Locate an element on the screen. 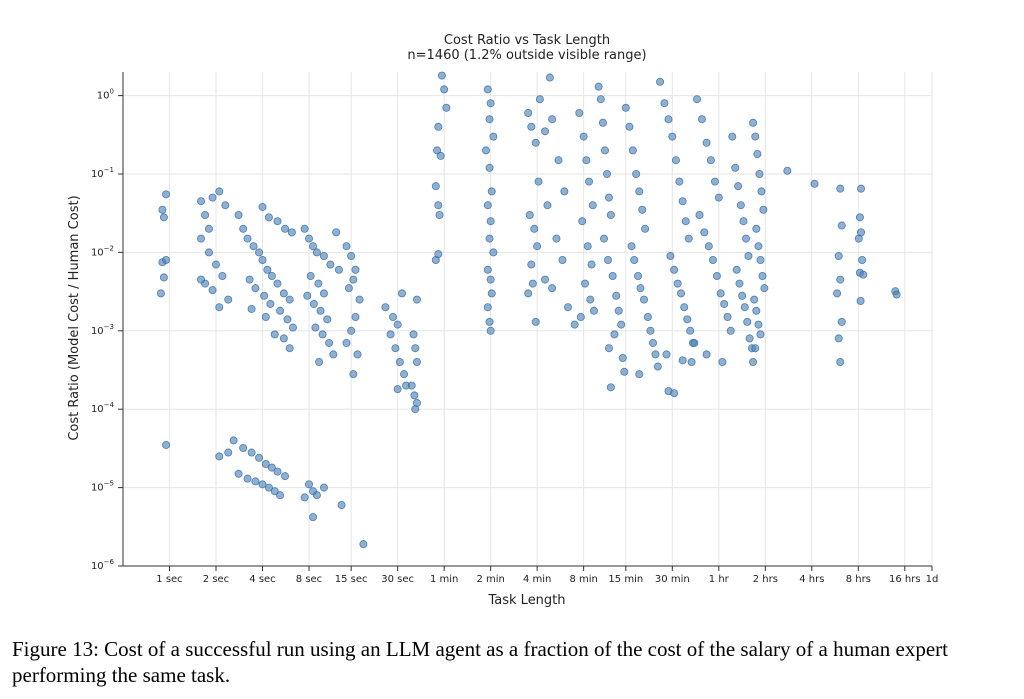 This screenshot has height=699, width=1024. x-tick-label: 2 min is located at coordinates (490, 579).